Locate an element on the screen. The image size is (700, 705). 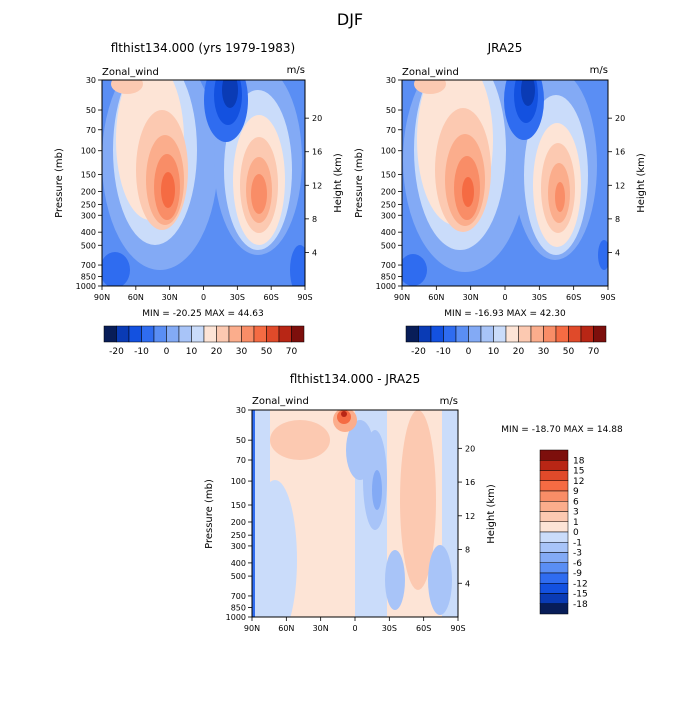
colorbar-label: 9 is located at coordinates (576, 492).